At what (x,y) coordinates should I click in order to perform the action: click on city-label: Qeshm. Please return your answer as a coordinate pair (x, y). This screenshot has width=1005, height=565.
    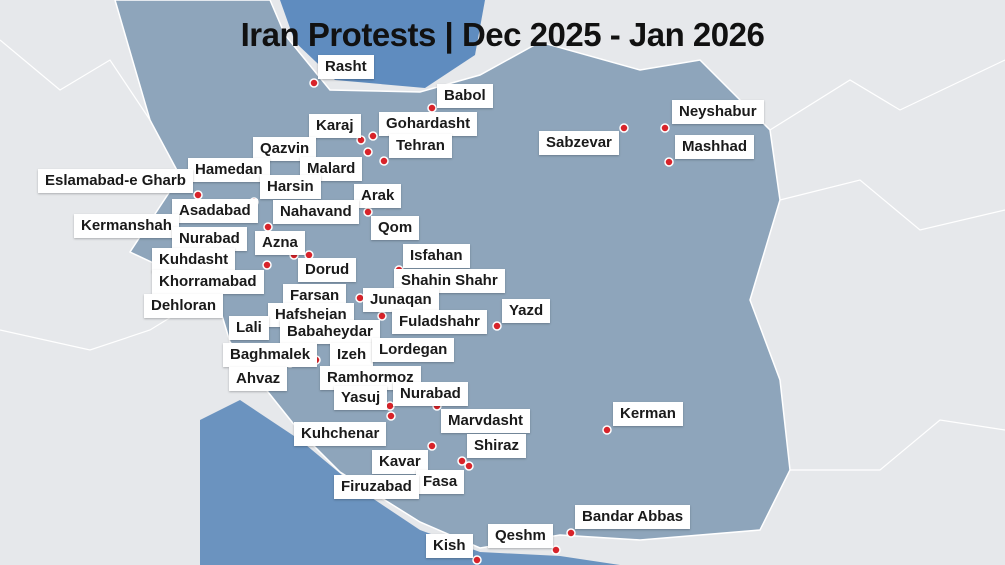
    Looking at the image, I should click on (520, 536).